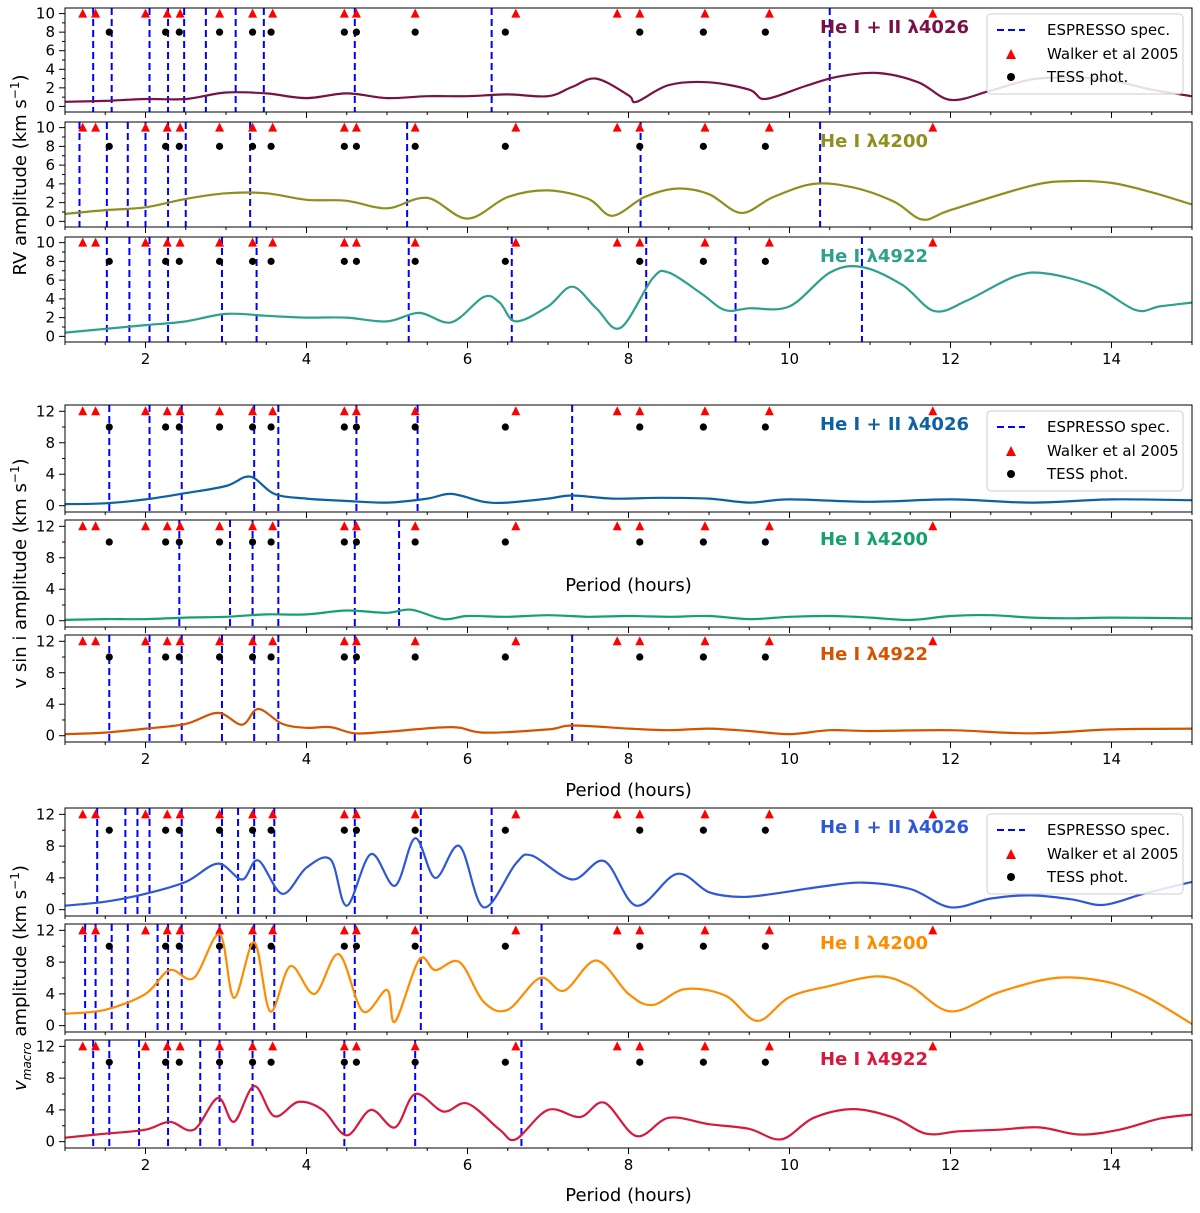 The width and height of the screenshot is (1200, 1213). I want to click on x-tick-label: 4, so click(307, 759).